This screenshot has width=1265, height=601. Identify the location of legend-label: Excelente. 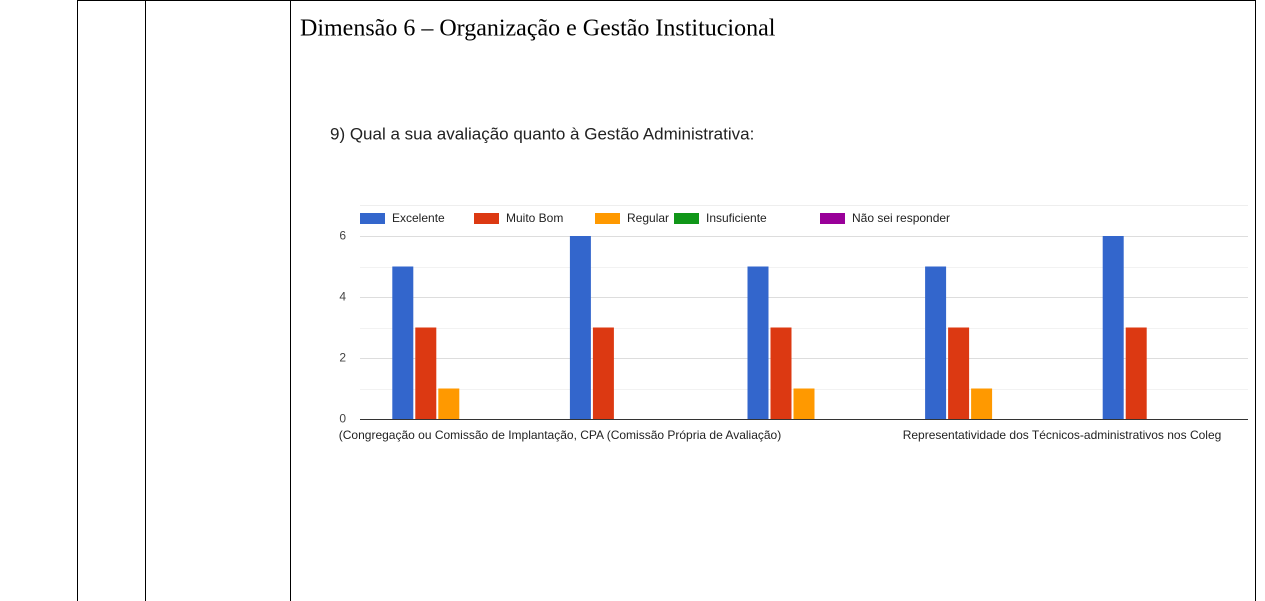
(418, 218).